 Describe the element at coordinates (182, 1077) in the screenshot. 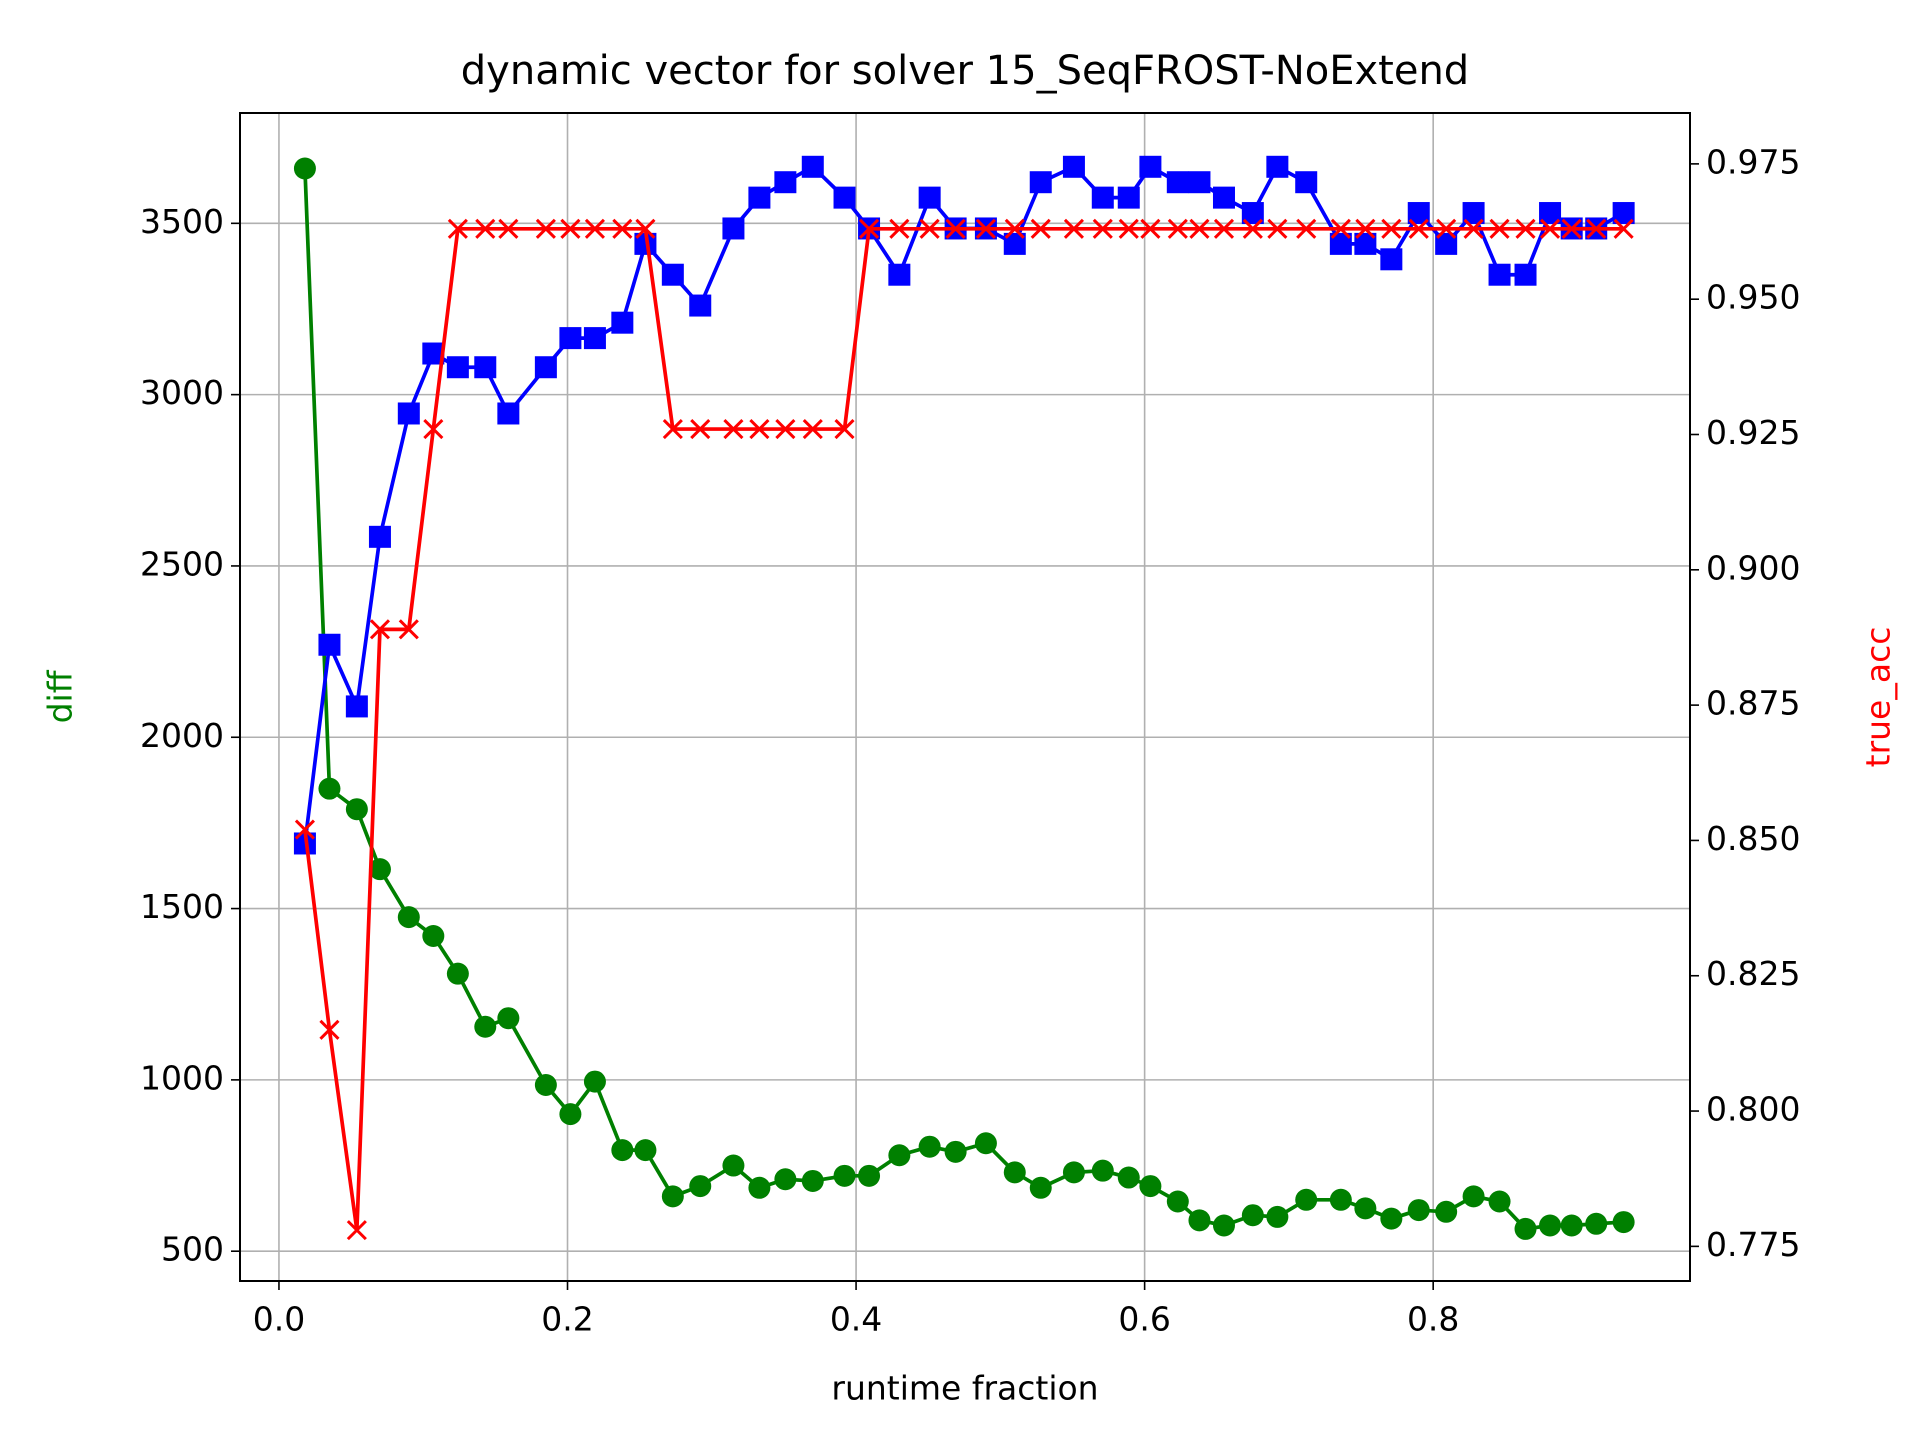

I see `y-tick-label: 1000` at that location.